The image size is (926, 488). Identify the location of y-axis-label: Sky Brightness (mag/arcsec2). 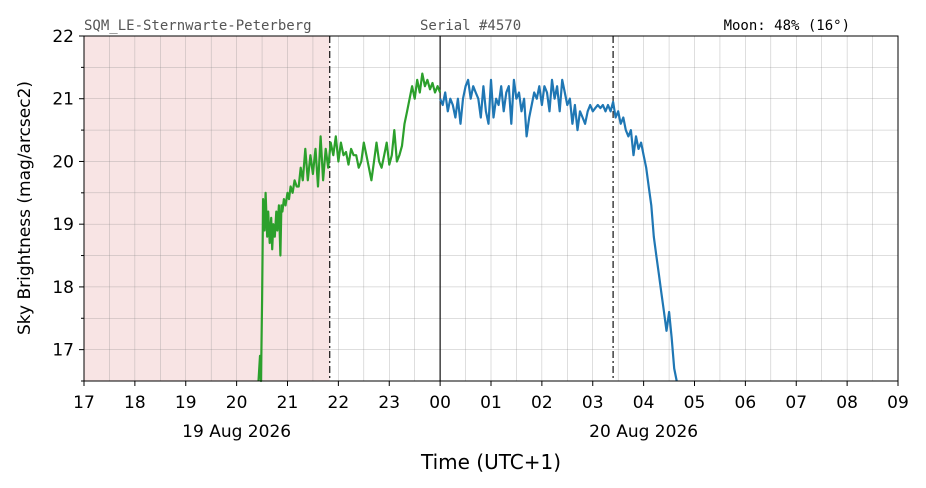
(25, 208).